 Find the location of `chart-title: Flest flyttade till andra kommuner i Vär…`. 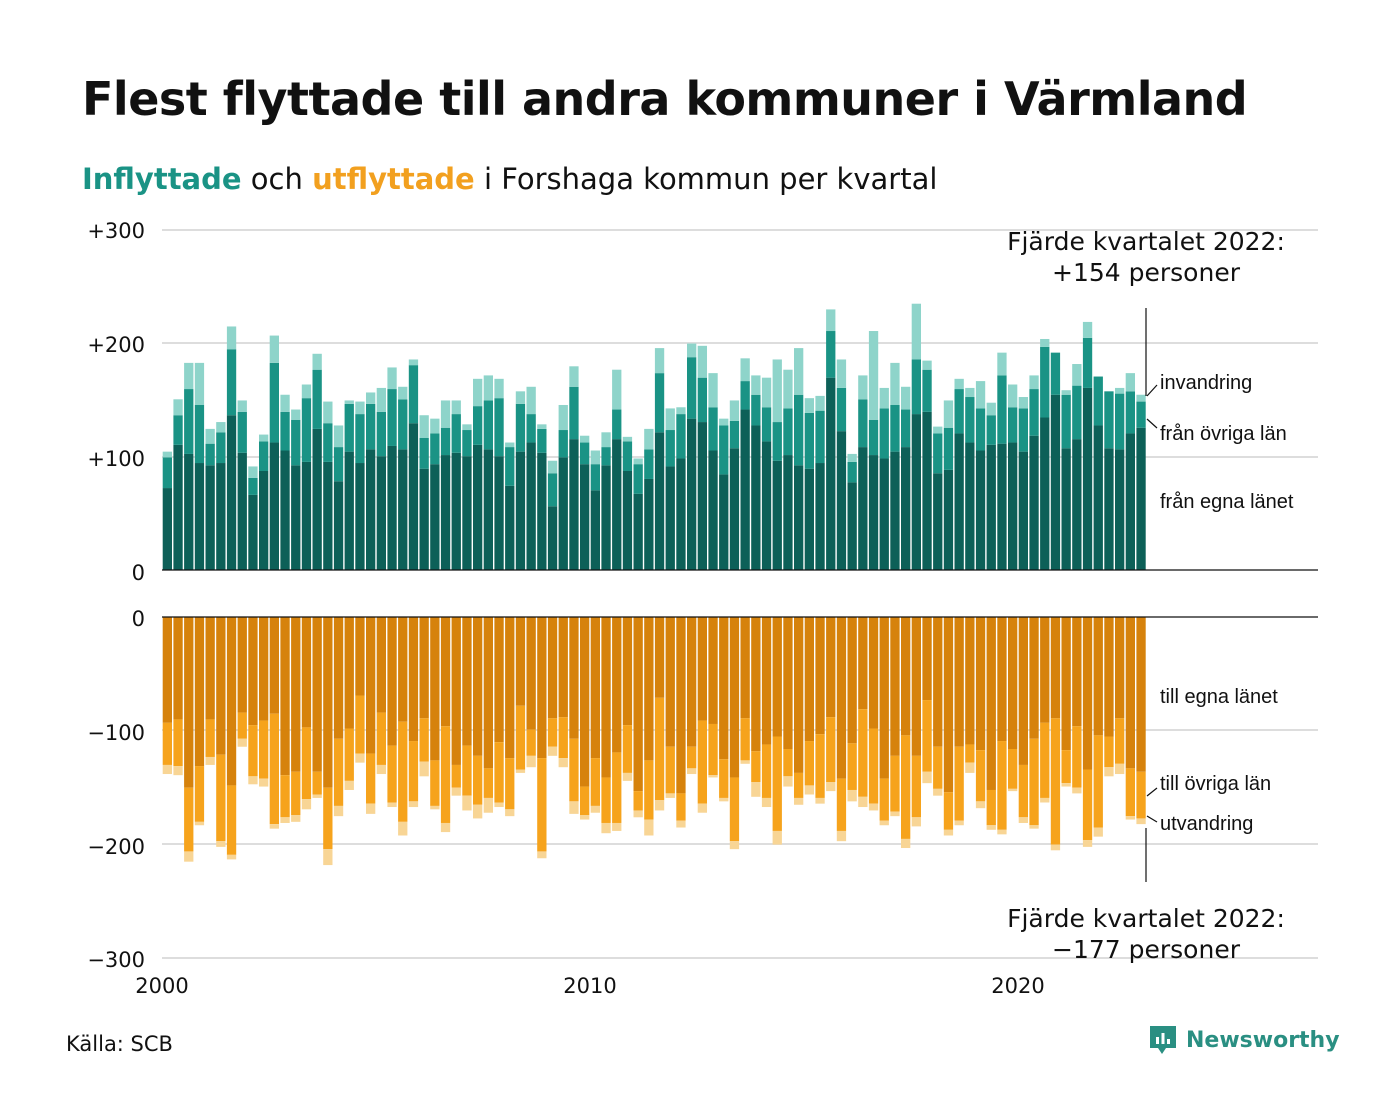

chart-title: Flest flyttade till andra kommuner i Vär… is located at coordinates (665, 99).